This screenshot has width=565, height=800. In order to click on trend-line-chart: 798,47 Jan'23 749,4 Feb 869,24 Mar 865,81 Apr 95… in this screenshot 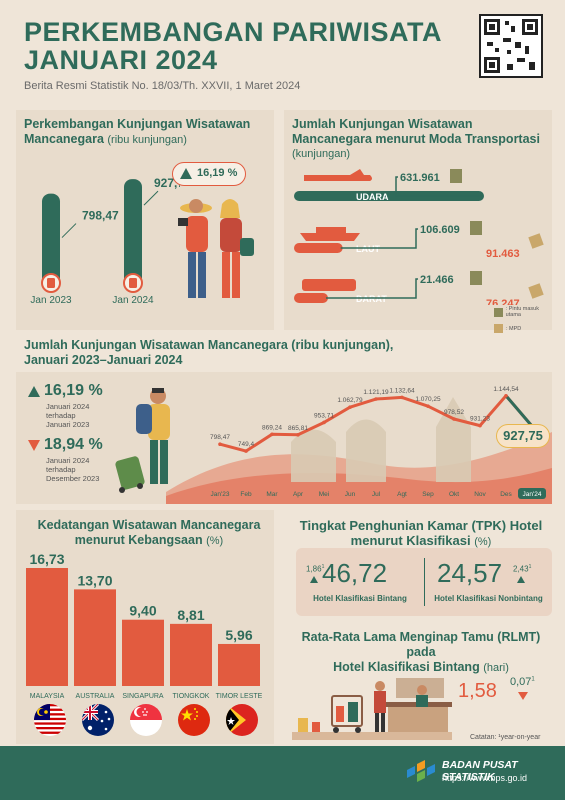, I will do `click(378, 442)`.